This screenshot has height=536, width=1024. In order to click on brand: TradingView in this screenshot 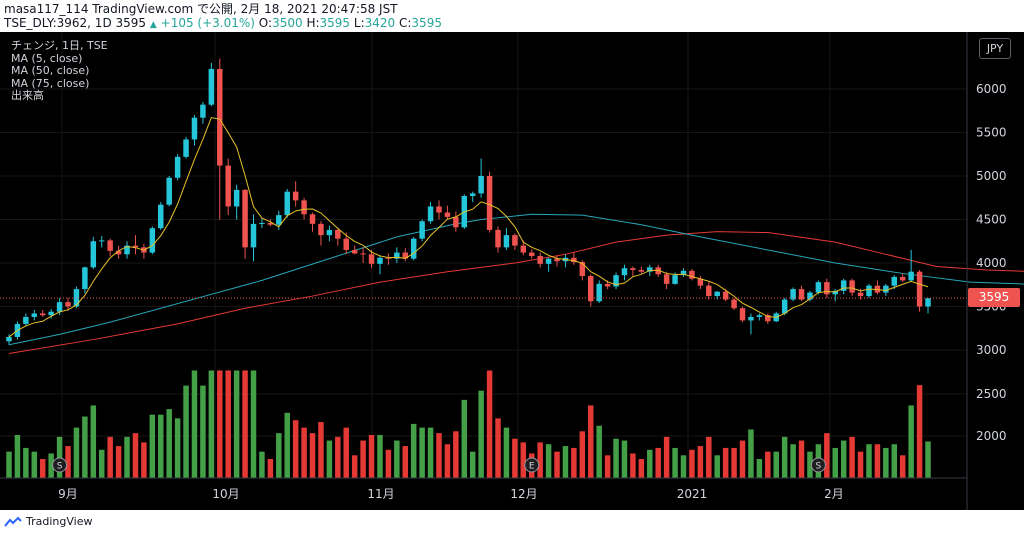, I will do `click(48, 521)`.